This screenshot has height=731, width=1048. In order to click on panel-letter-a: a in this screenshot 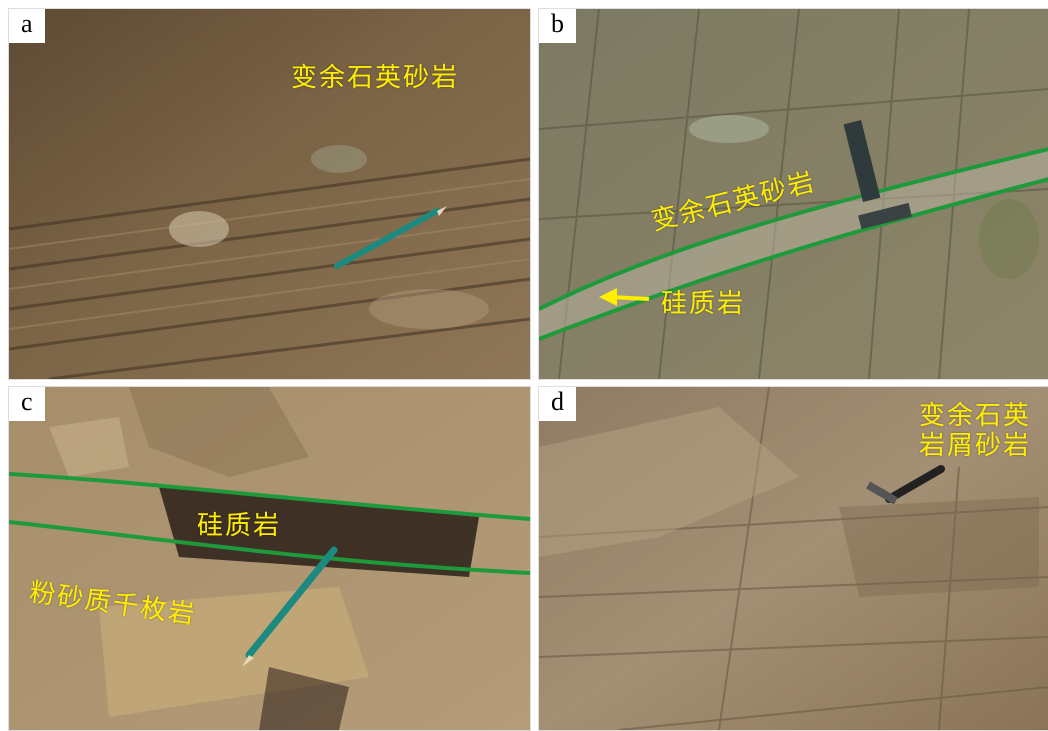, I will do `click(27, 26)`.